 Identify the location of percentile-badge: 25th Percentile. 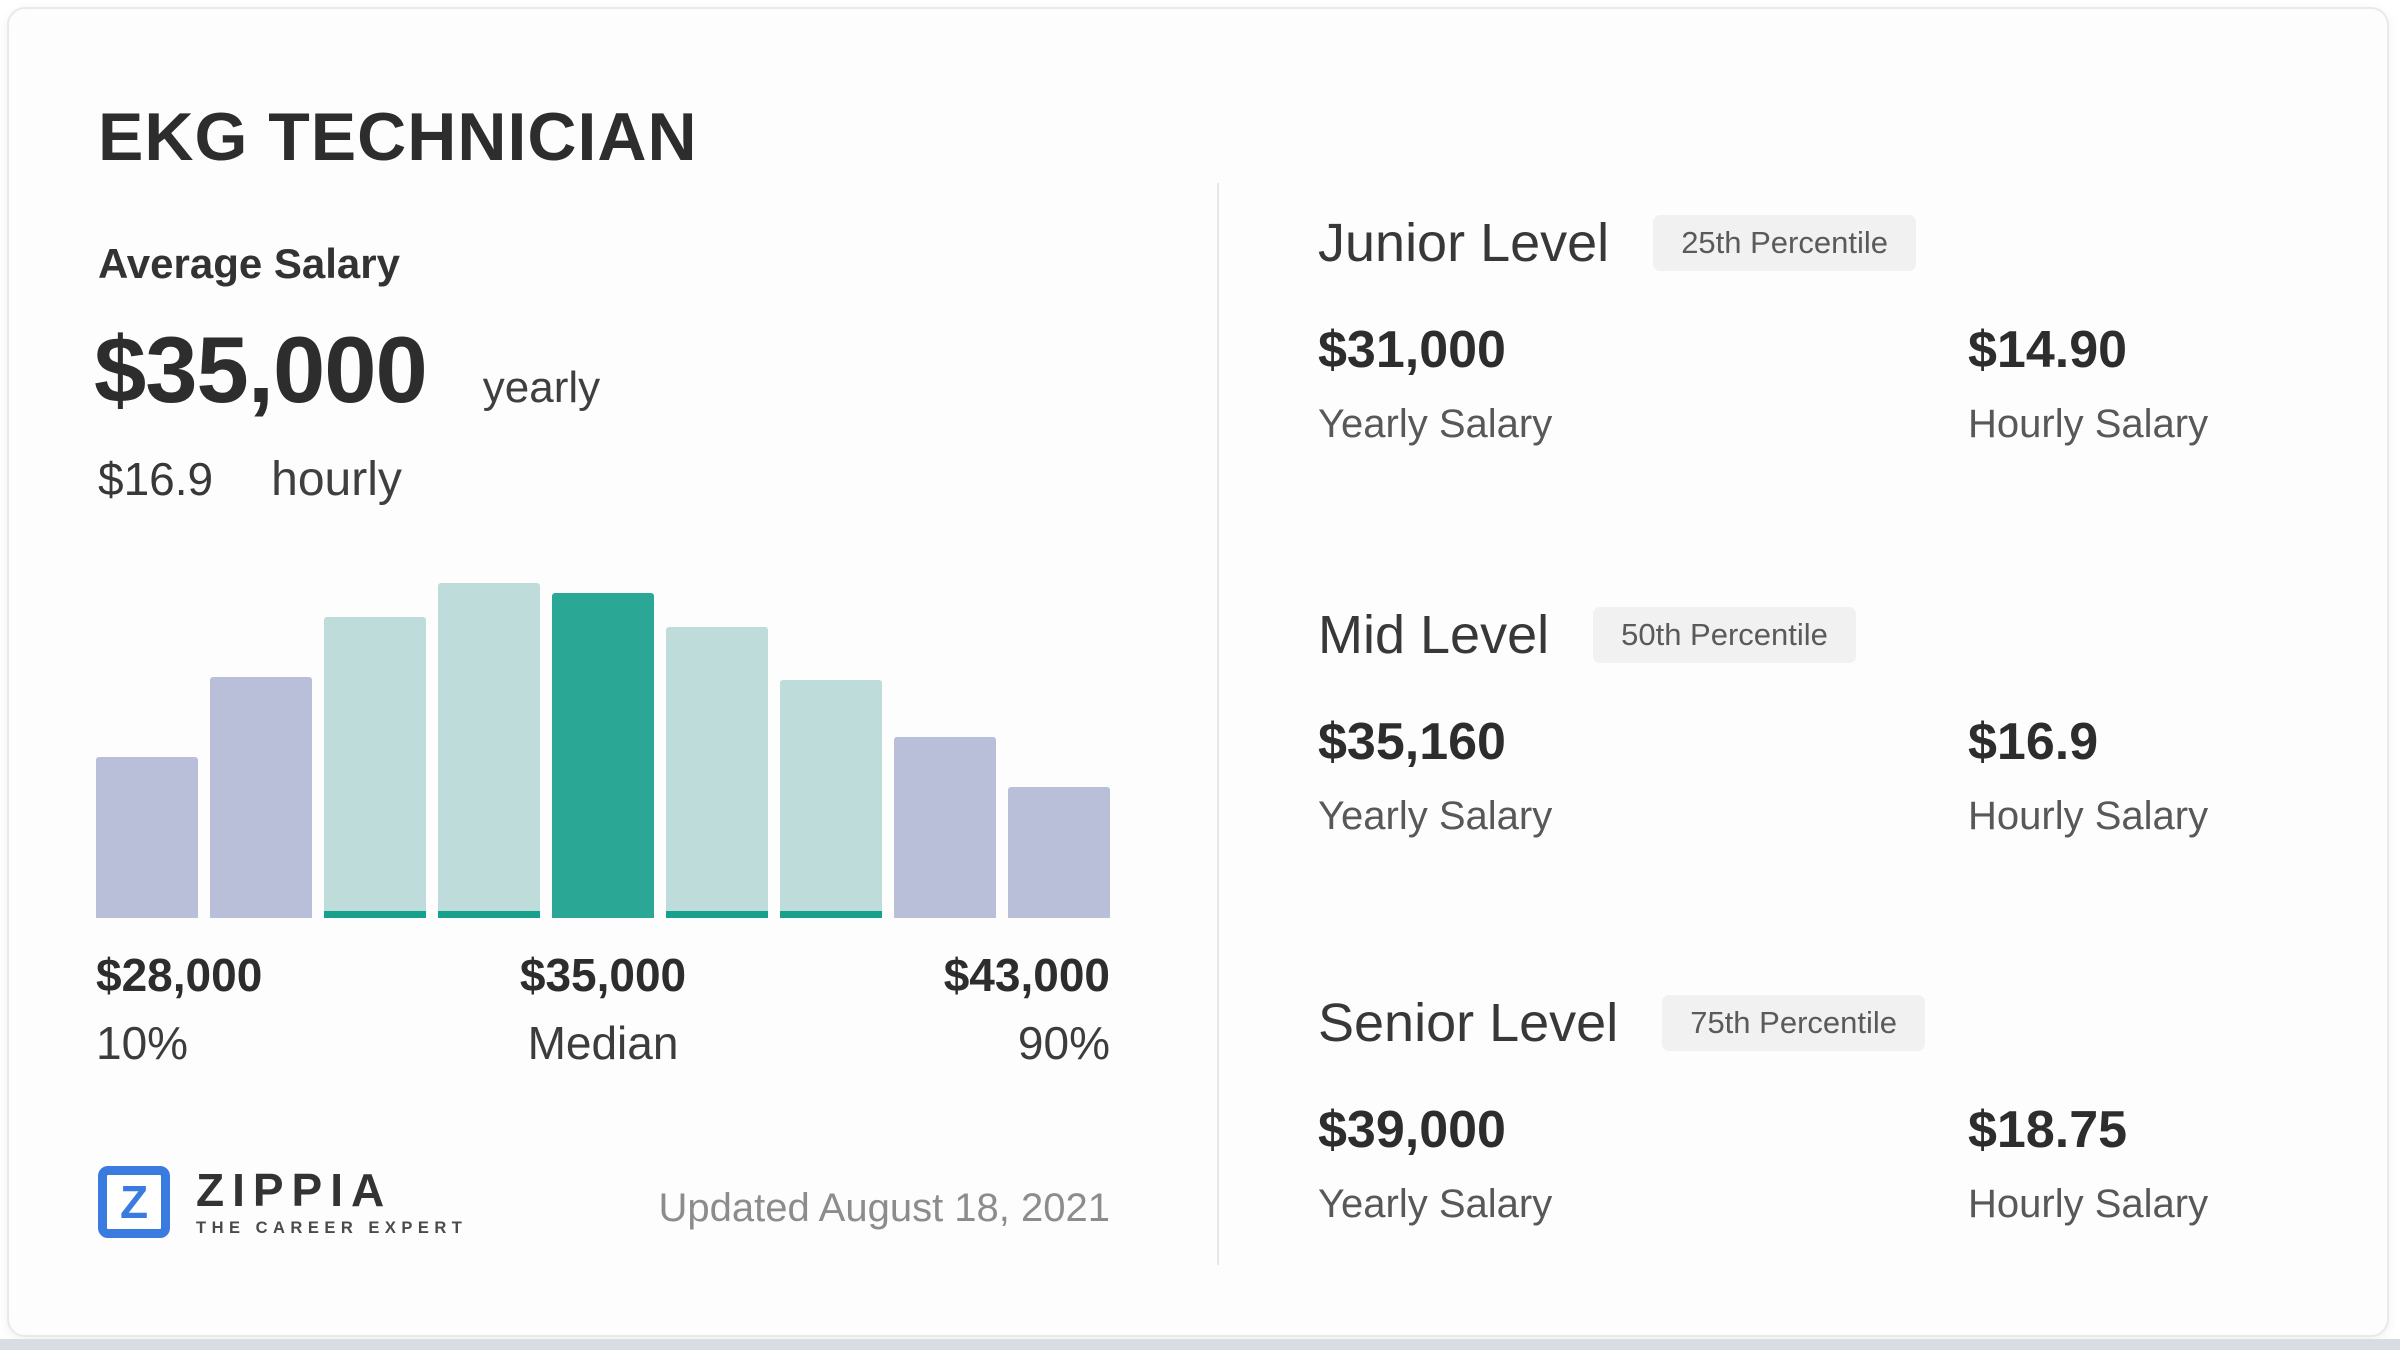
(1784, 243).